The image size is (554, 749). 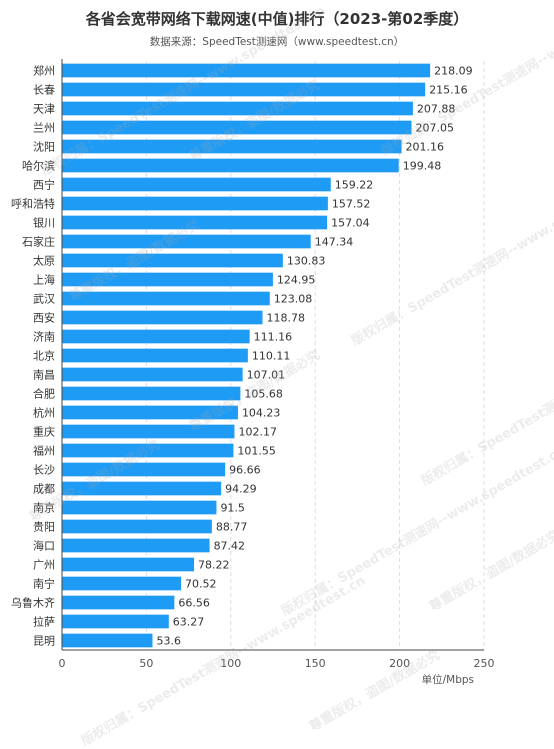 I want to click on value-label: 94.29, so click(x=240, y=489).